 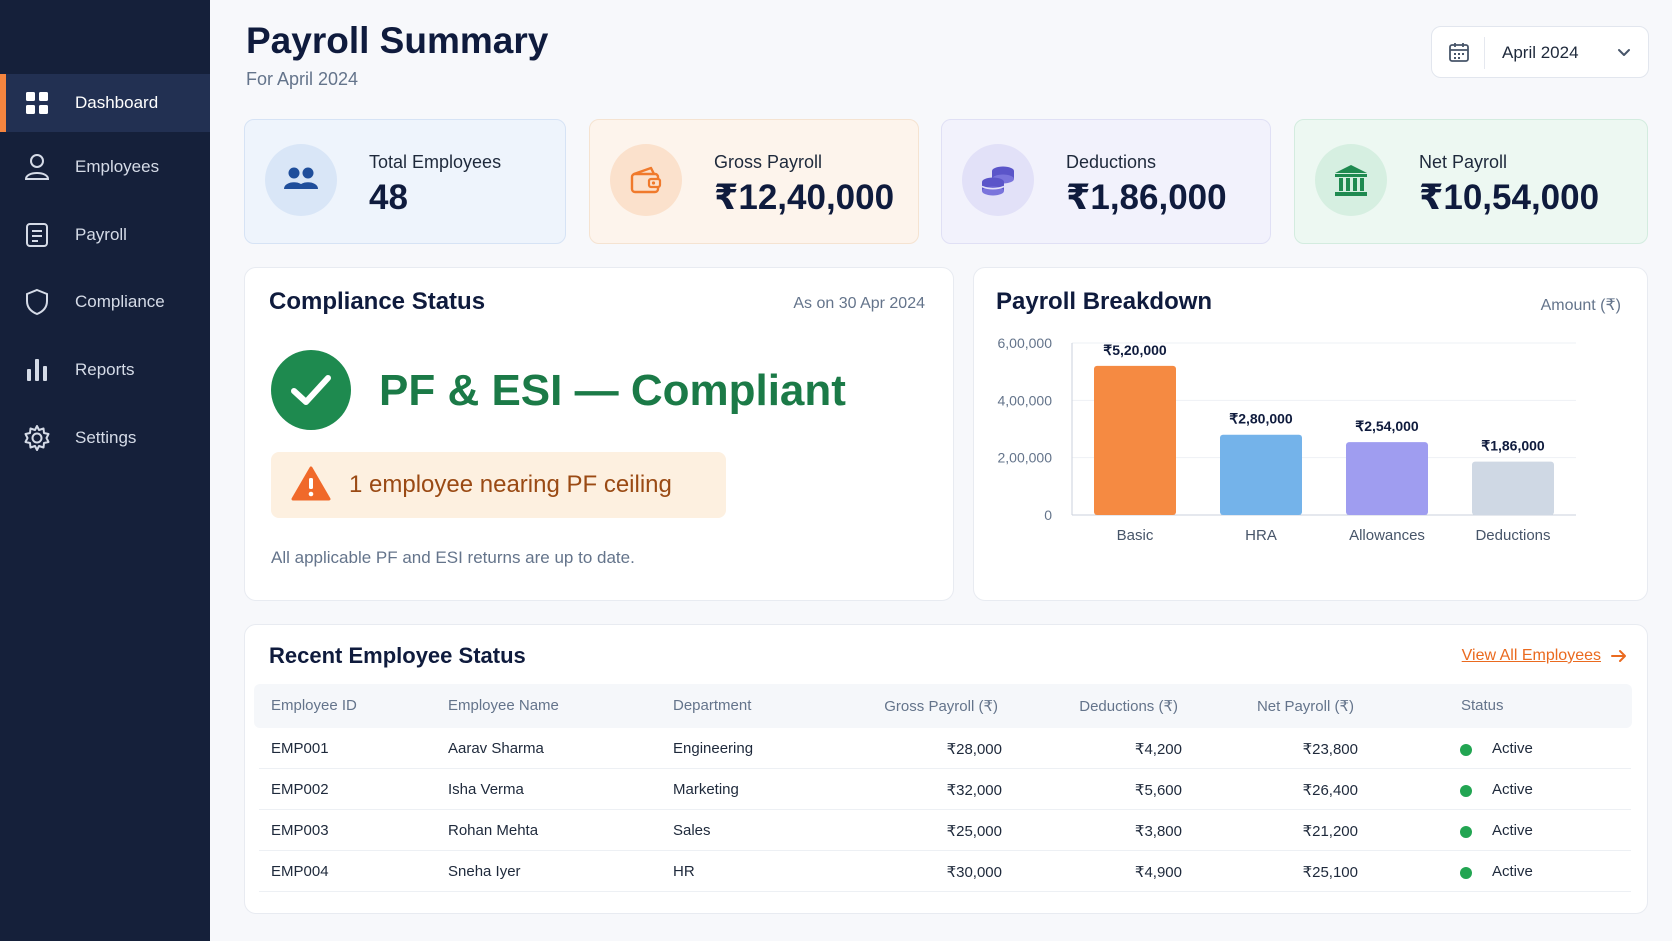 What do you see at coordinates (1509, 197) in the screenshot?
I see `stat-value: ₹10,54,000` at bounding box center [1509, 197].